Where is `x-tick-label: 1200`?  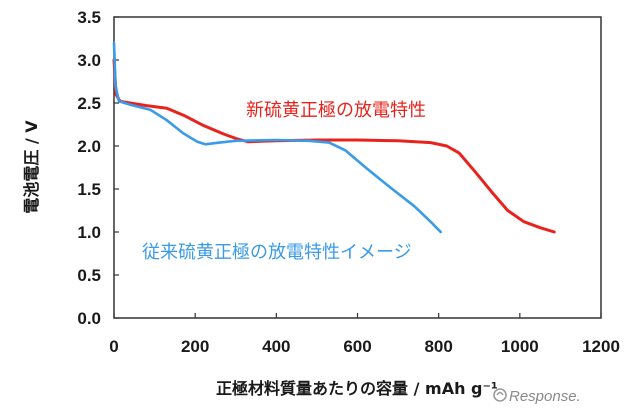 x-tick-label: 1200 is located at coordinates (601, 346).